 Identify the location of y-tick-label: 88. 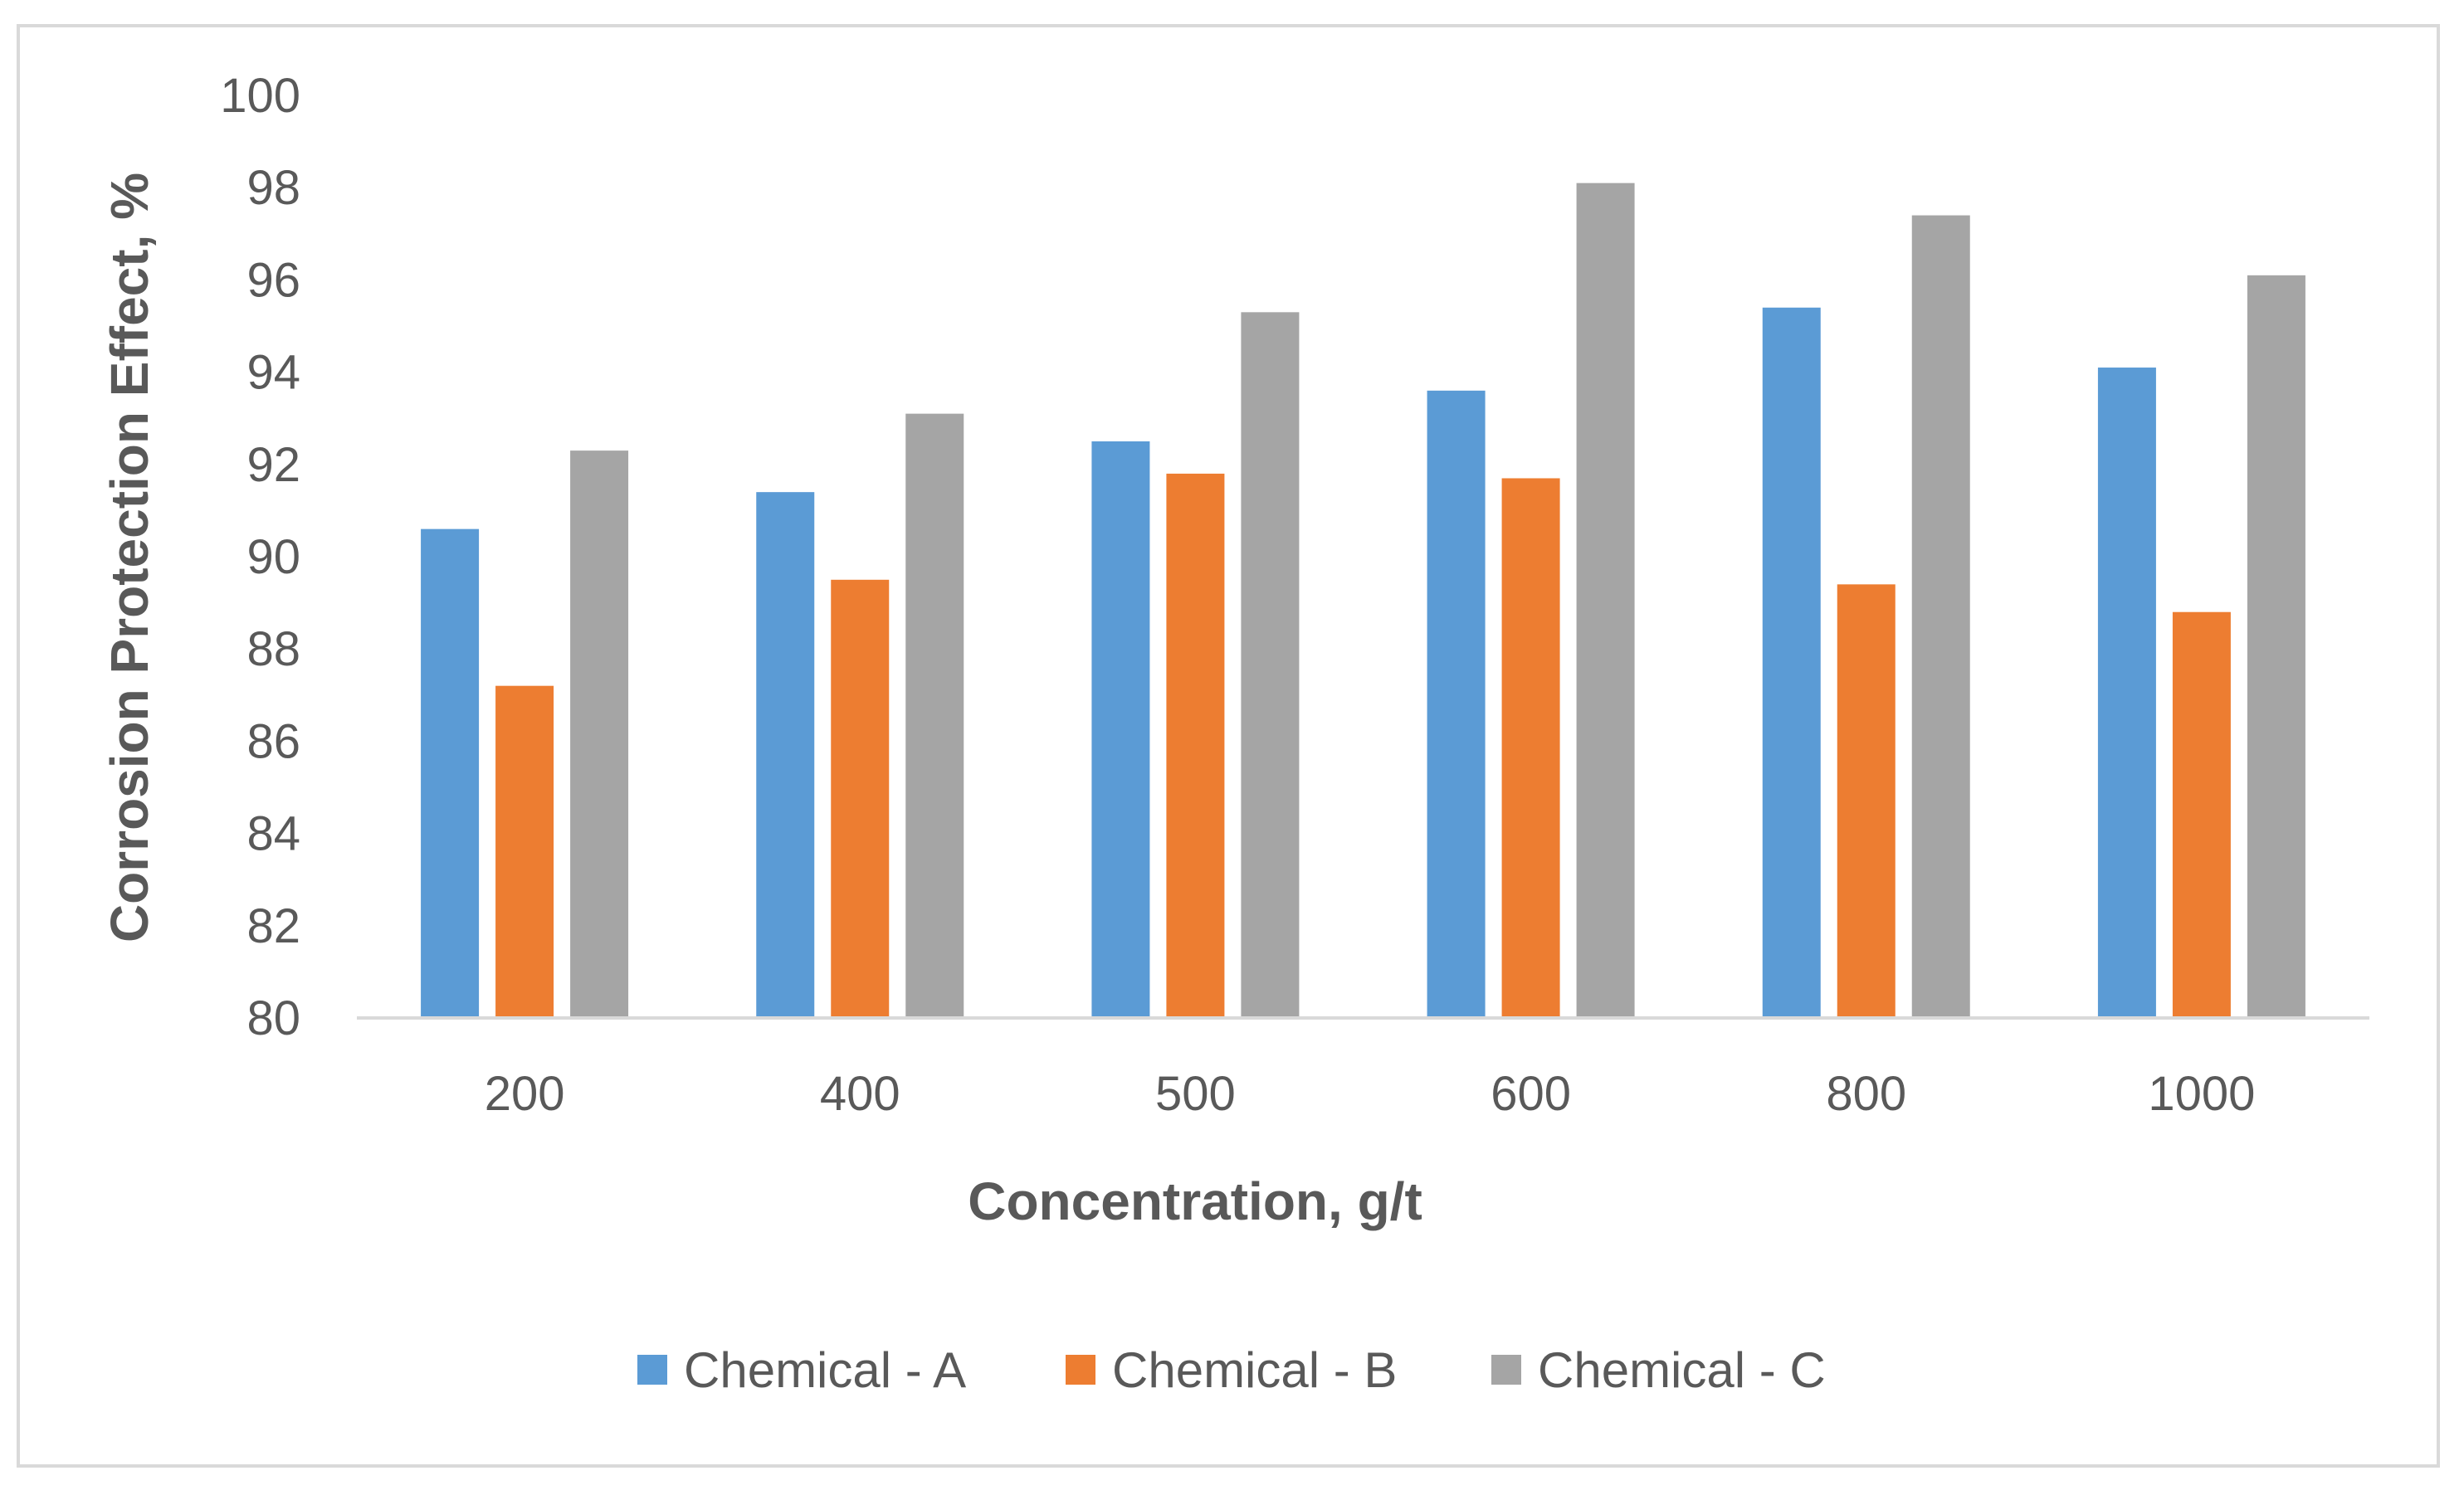
(273, 649).